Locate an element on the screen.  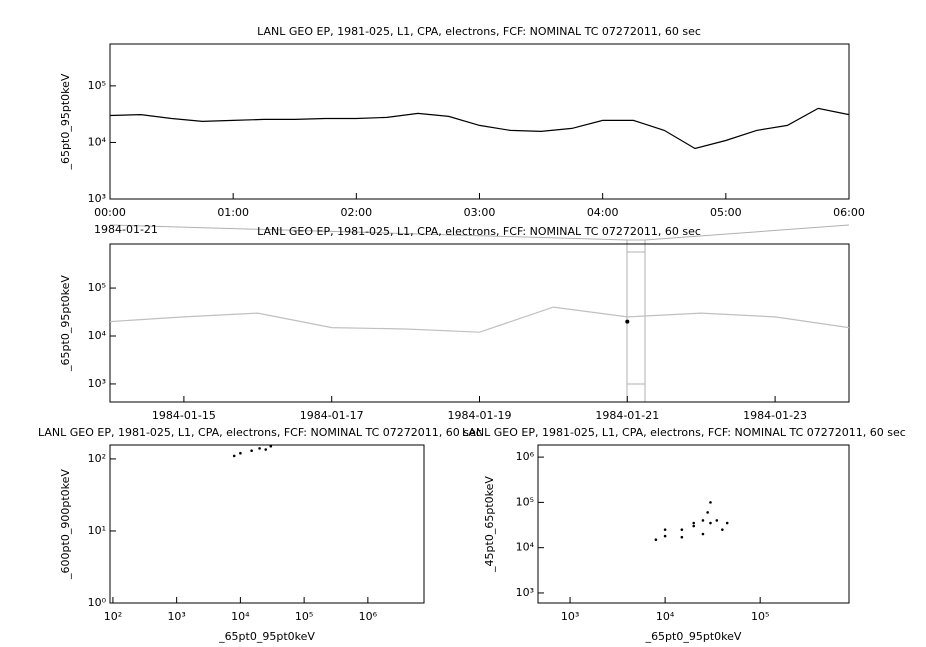
y-tick-label: 10⁶ is located at coordinates (525, 456).